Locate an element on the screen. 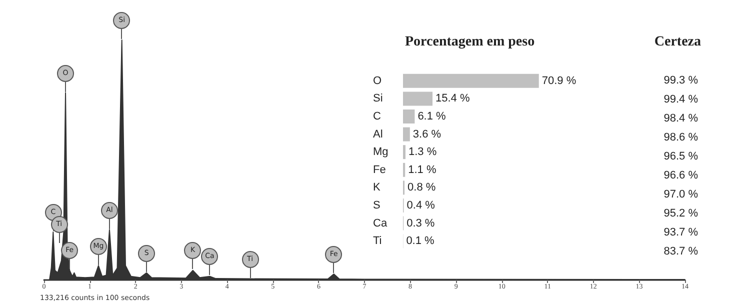 This screenshot has width=740, height=304. annotation: 96.6 % is located at coordinates (681, 176).